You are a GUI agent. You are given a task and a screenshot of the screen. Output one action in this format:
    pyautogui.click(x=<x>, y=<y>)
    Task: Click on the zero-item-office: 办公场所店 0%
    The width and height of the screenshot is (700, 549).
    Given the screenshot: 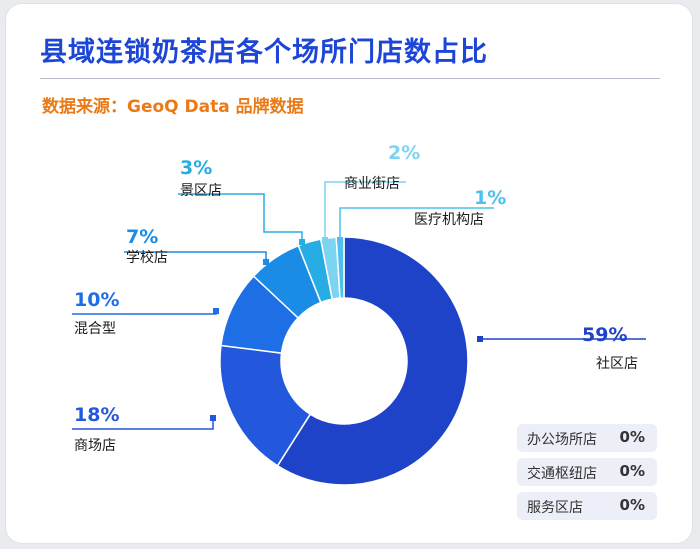 What is the action you would take?
    pyautogui.click(x=587, y=438)
    